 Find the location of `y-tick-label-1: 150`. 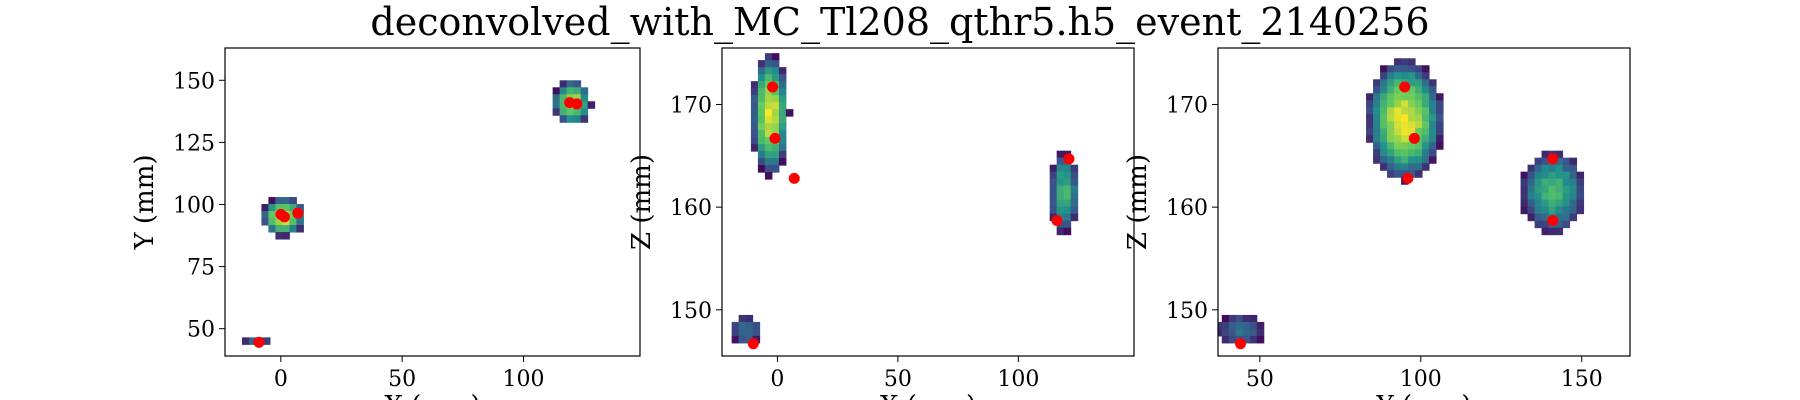

y-tick-label-1: 150 is located at coordinates (194, 81).